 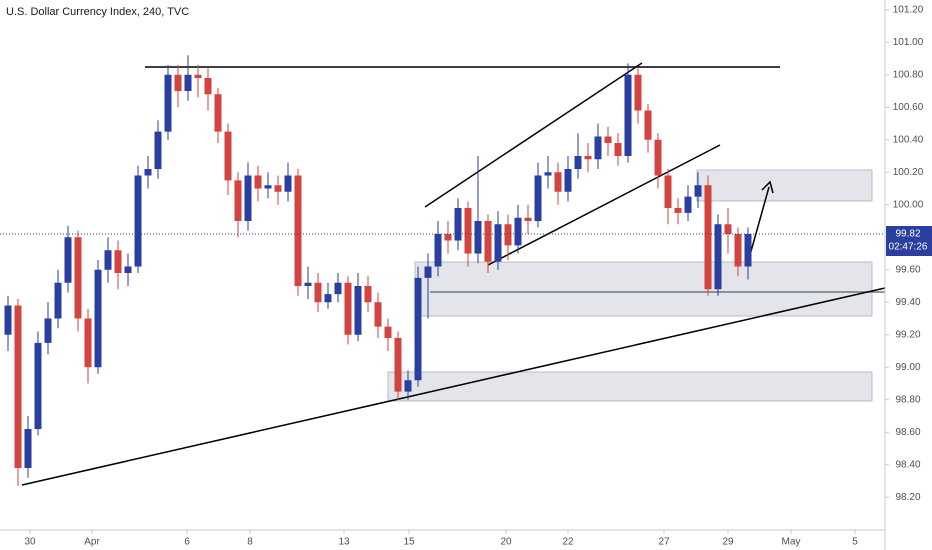 I want to click on x-tick-label: 30, so click(x=30, y=542).